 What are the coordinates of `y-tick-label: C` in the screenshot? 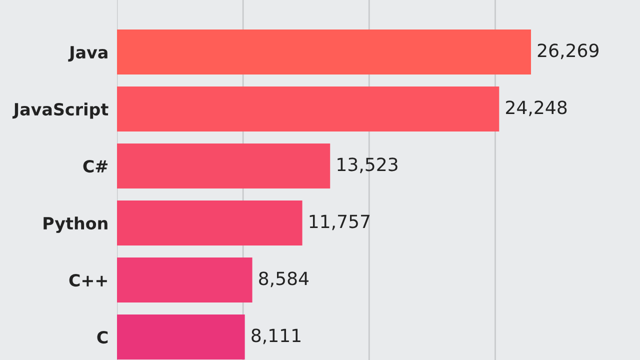 It's located at (102, 337).